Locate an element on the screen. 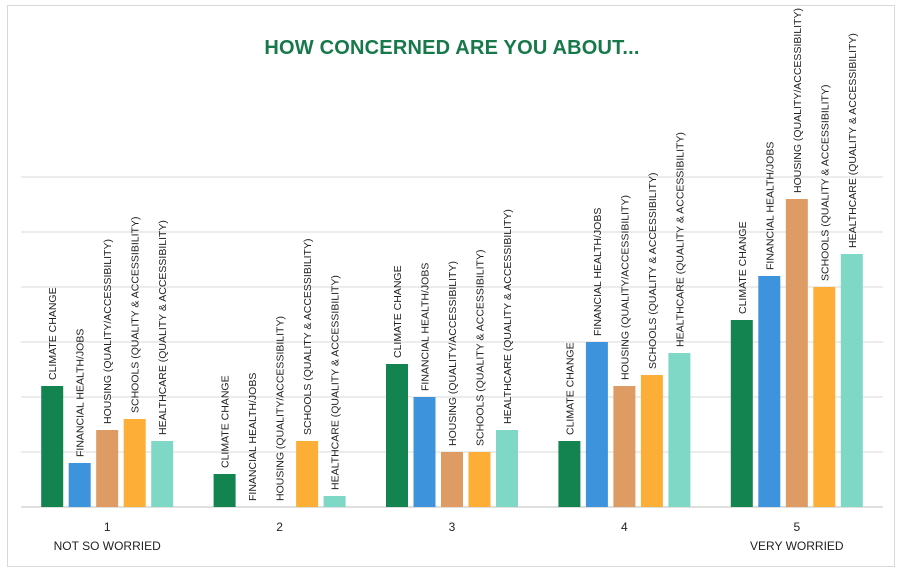 The height and width of the screenshot is (575, 904). x-tick-label: 3 is located at coordinates (452, 527).